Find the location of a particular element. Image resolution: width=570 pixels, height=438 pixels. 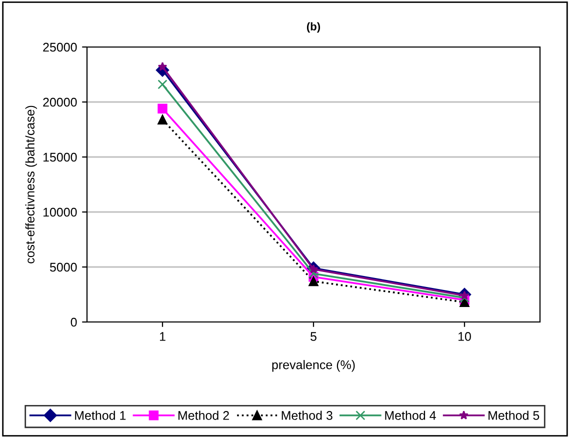

y-tick-label: 25000 is located at coordinates (60, 47).